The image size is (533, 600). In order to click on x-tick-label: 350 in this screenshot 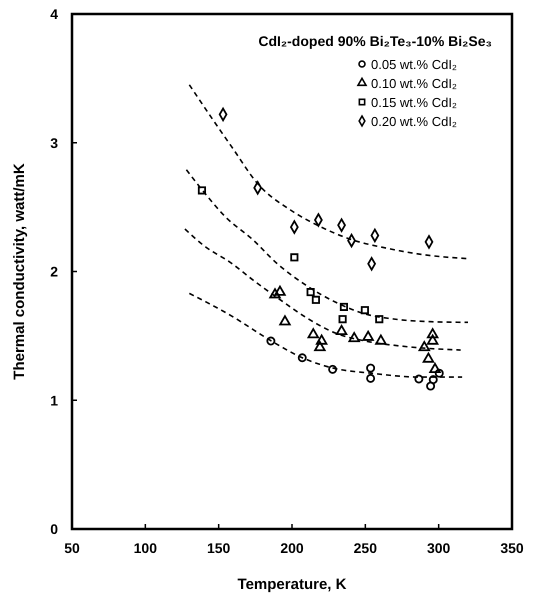, I will do `click(512, 548)`.